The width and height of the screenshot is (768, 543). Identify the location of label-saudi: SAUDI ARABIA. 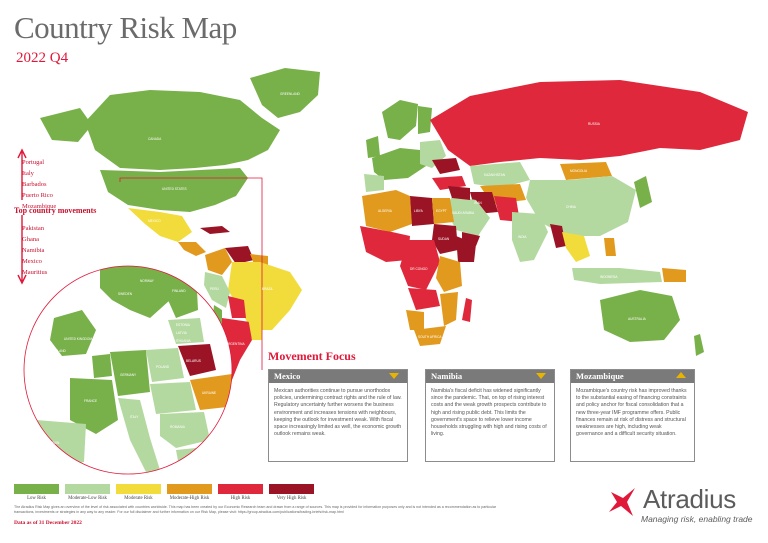
(463, 213).